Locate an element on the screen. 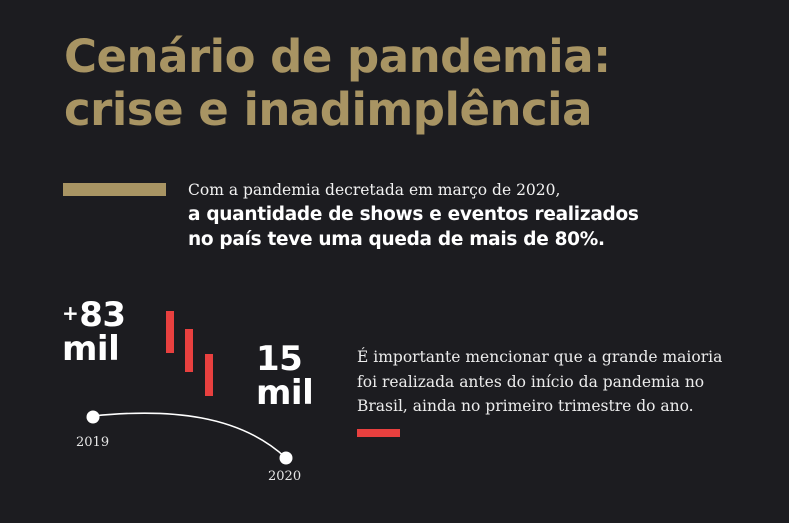 The height and width of the screenshot is (523, 789). red-accent-bar is located at coordinates (378, 433).